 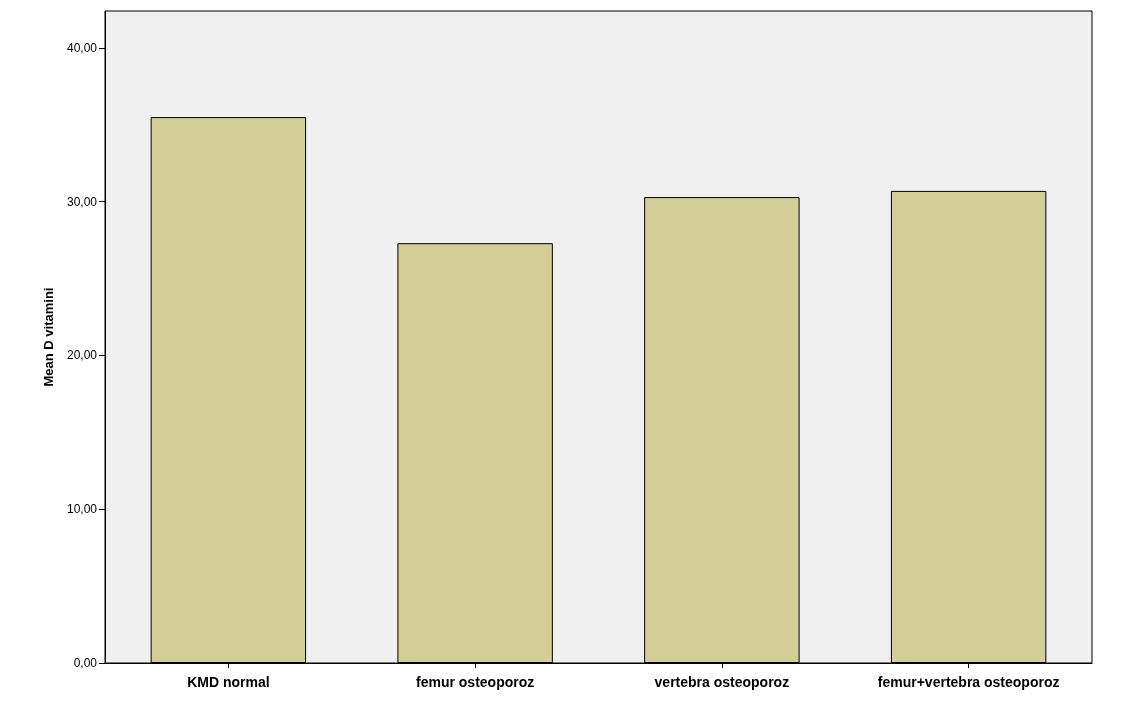 I want to click on x-tick-label: vertebra osteoporoz, so click(x=722, y=682).